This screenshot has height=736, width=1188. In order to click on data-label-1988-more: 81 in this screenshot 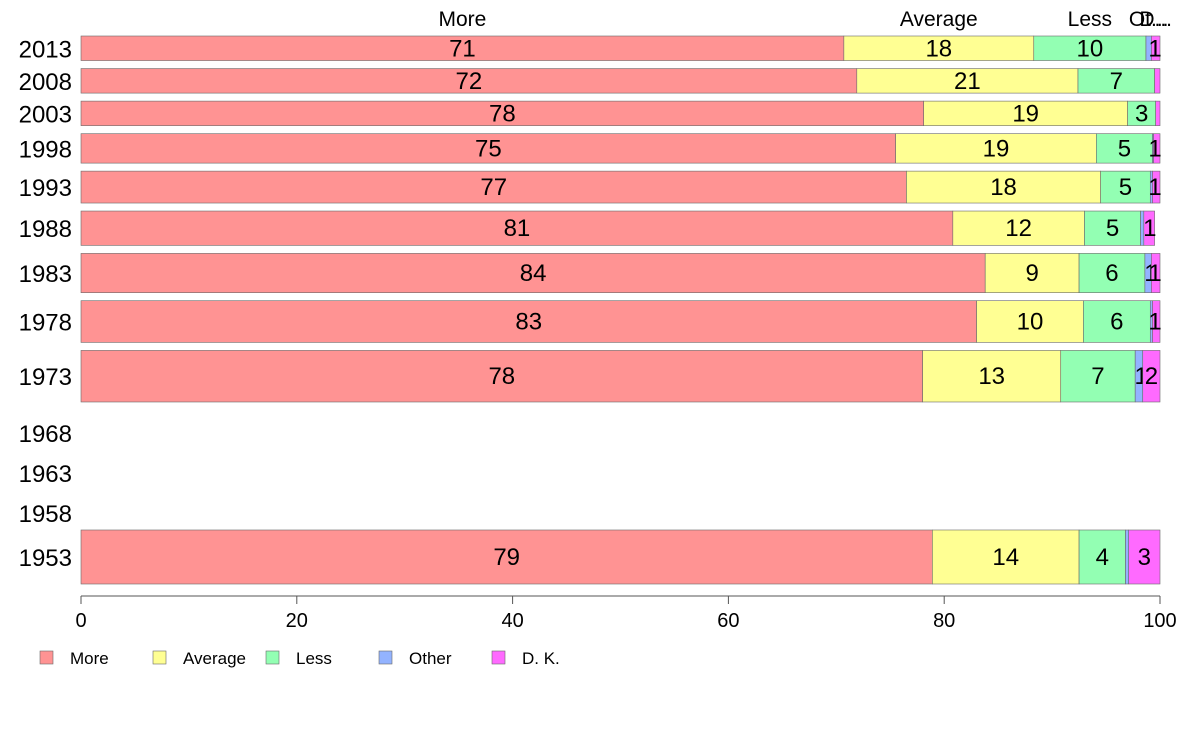, I will do `click(517, 228)`.